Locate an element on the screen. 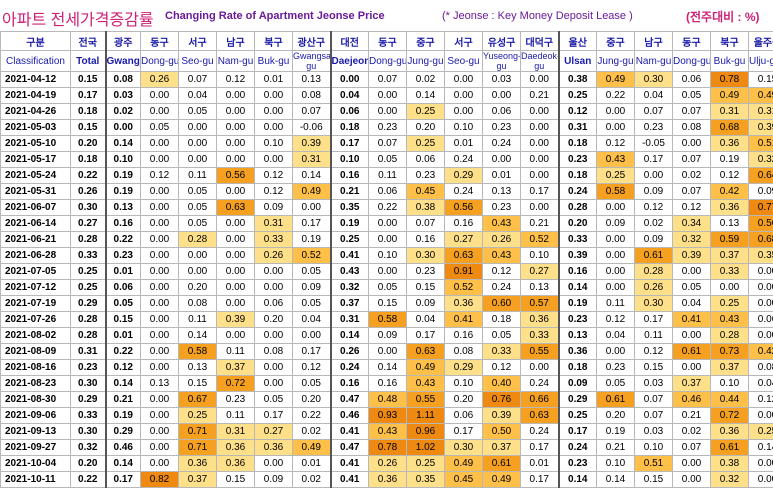 This screenshot has height=493, width=773. value-cell: 0.61 is located at coordinates (729, 447).